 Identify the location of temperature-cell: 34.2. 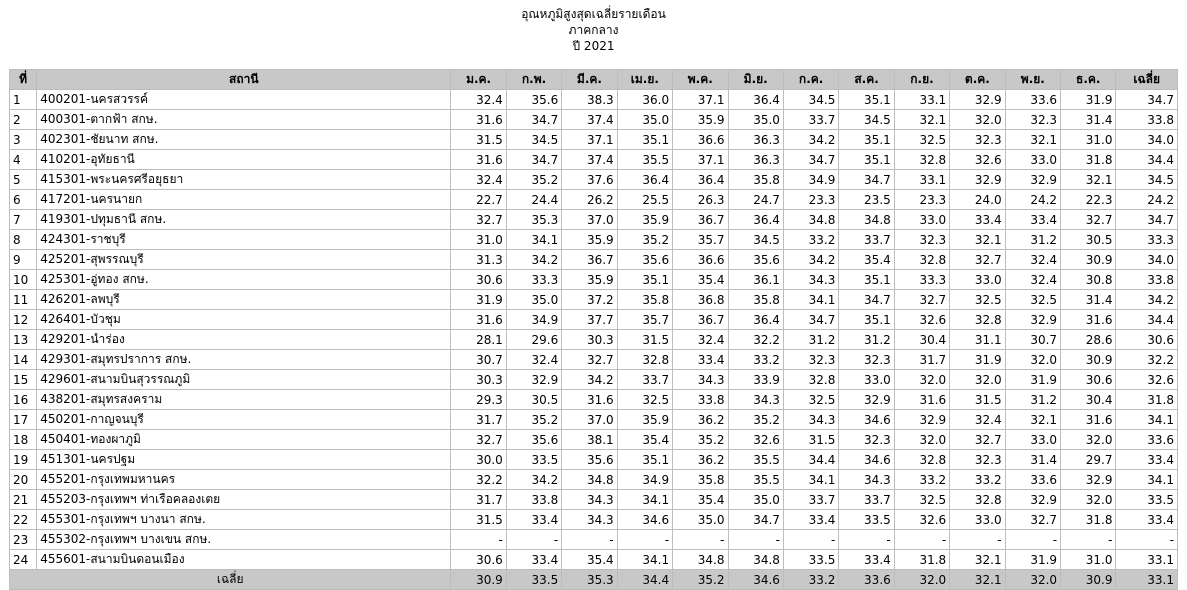
(811, 139).